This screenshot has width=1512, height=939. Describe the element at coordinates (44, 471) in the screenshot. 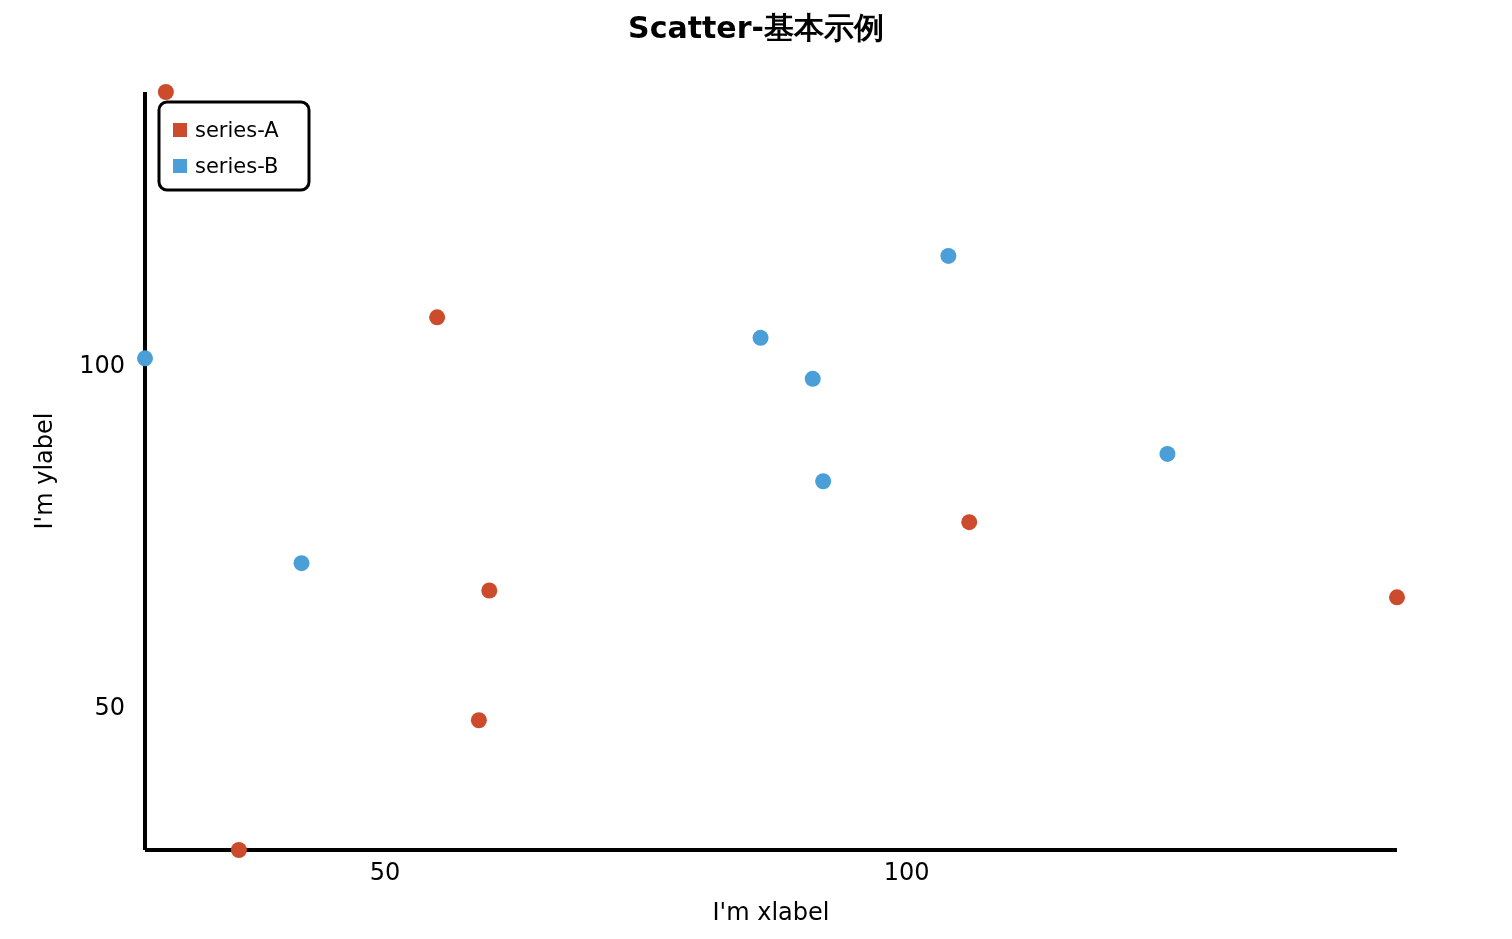

I see `y-axis-title: I'm ylabel` at that location.